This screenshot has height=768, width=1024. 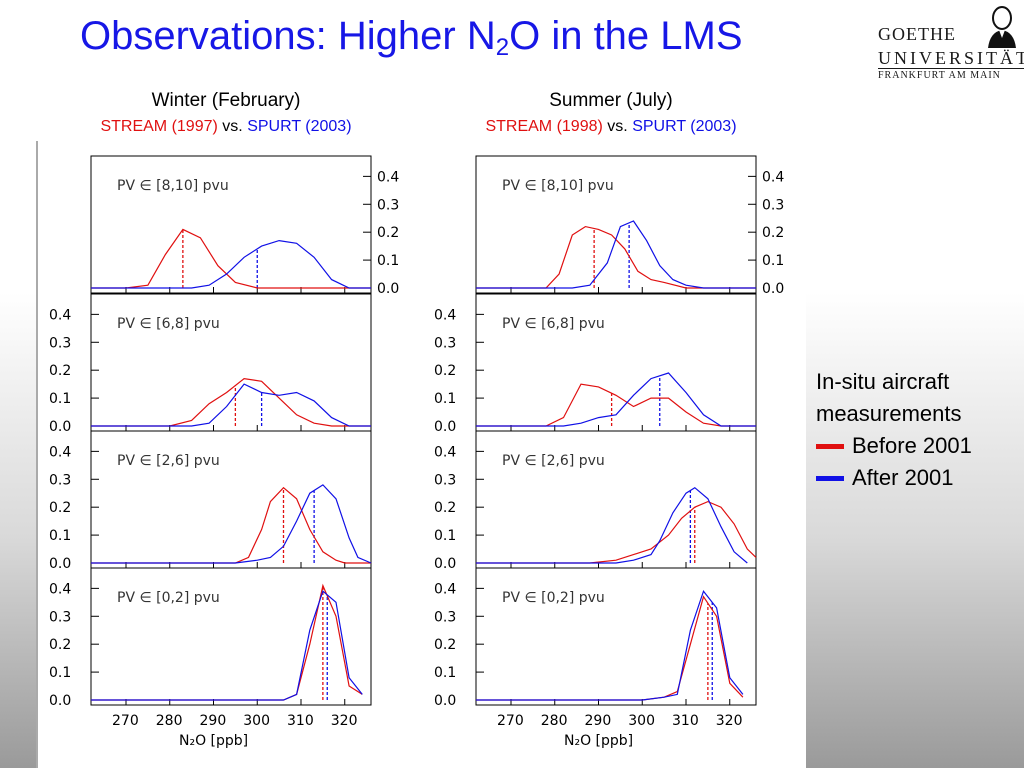 I want to click on y-tick-label-1-2: 0.2, so click(x=773, y=233).